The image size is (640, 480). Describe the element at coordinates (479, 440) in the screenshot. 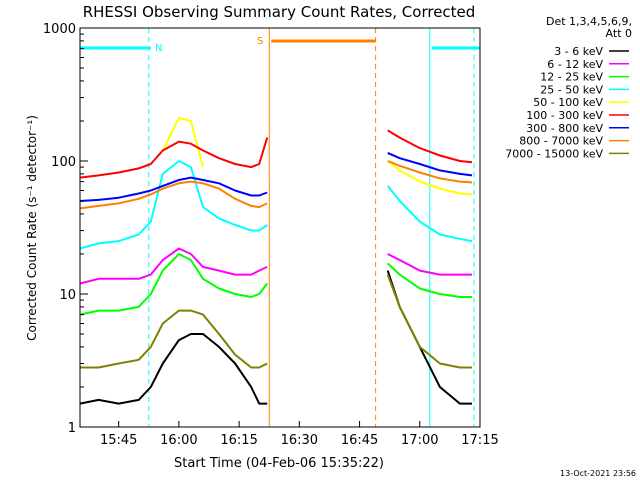

I see `x-tick-label: 17:15` at that location.